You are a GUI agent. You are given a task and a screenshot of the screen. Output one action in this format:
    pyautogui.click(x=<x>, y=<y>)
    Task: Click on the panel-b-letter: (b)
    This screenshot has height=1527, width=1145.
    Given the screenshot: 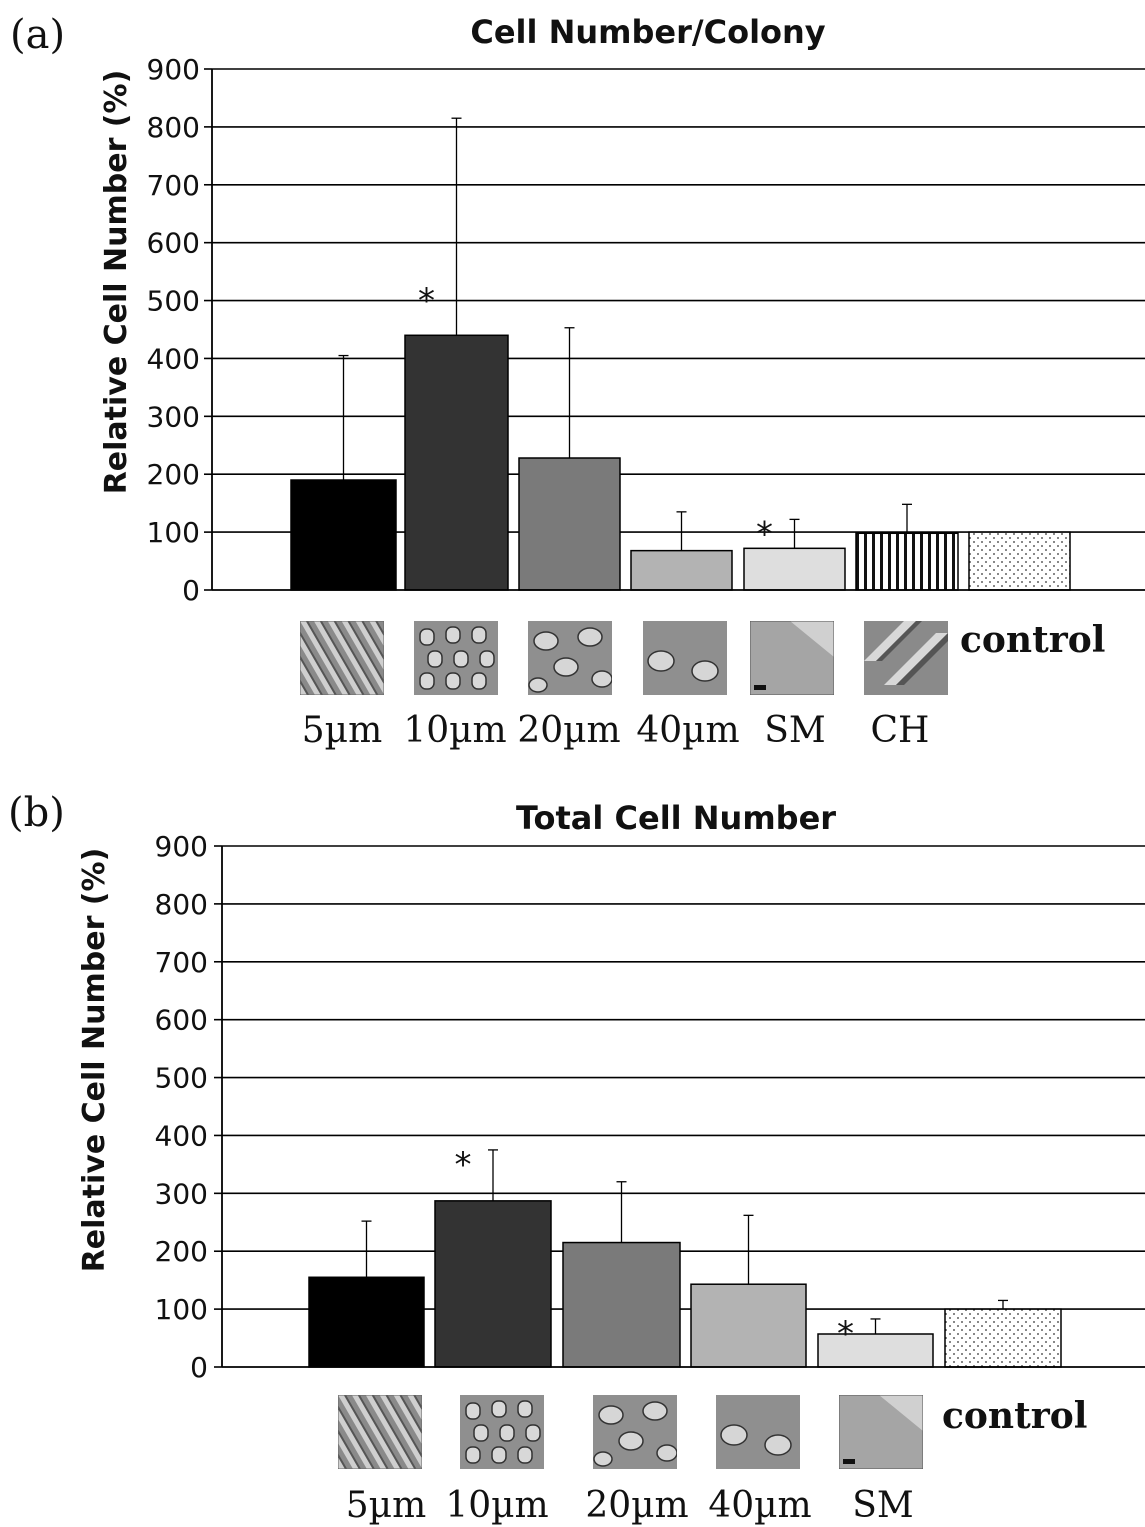 What is the action you would take?
    pyautogui.click(x=36, y=813)
    